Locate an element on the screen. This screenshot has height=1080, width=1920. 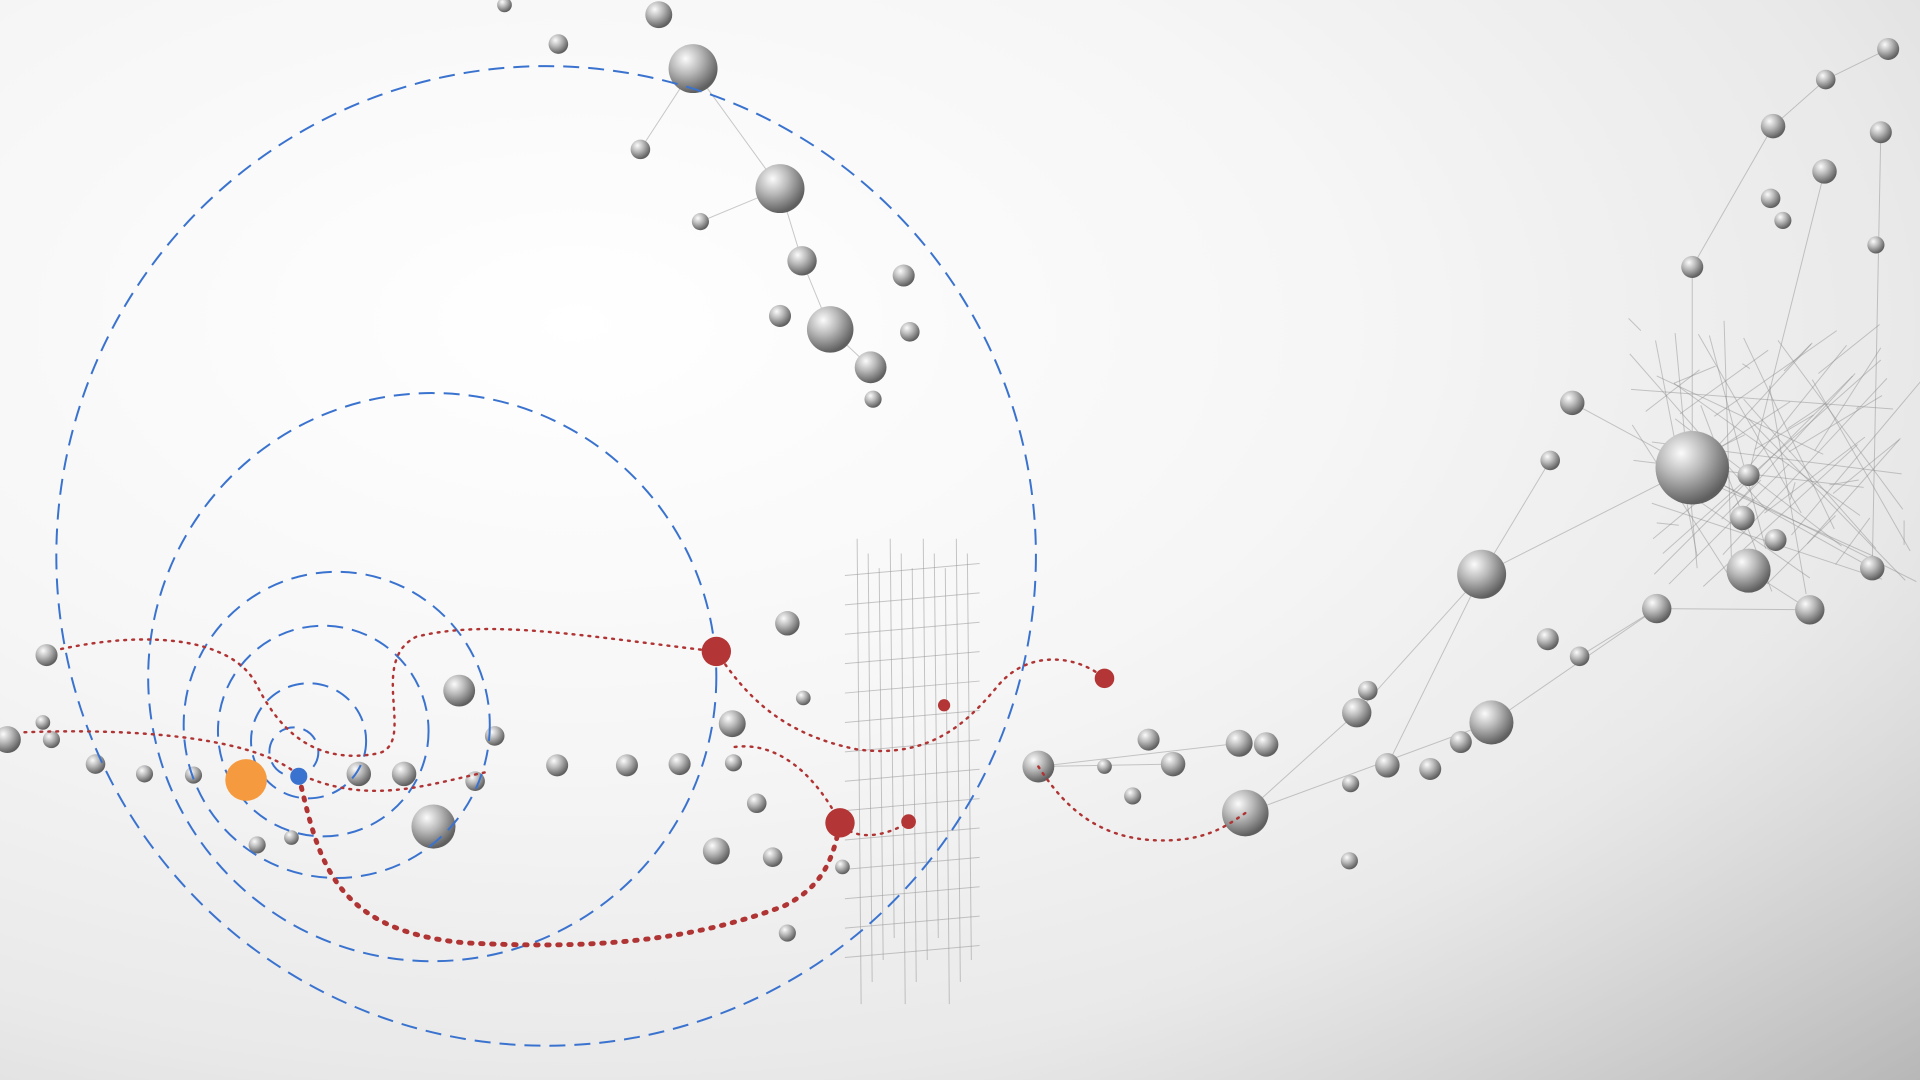
dotted-path-upper is located at coordinates (389, 692).